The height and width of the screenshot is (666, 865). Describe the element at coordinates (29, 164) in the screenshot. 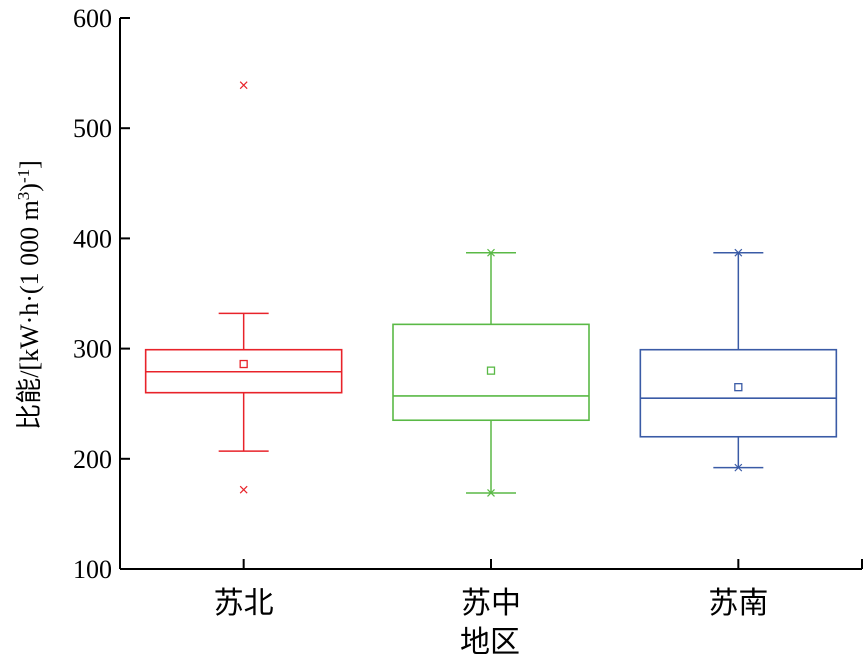

I see `y-axis-label-end: ]` at that location.